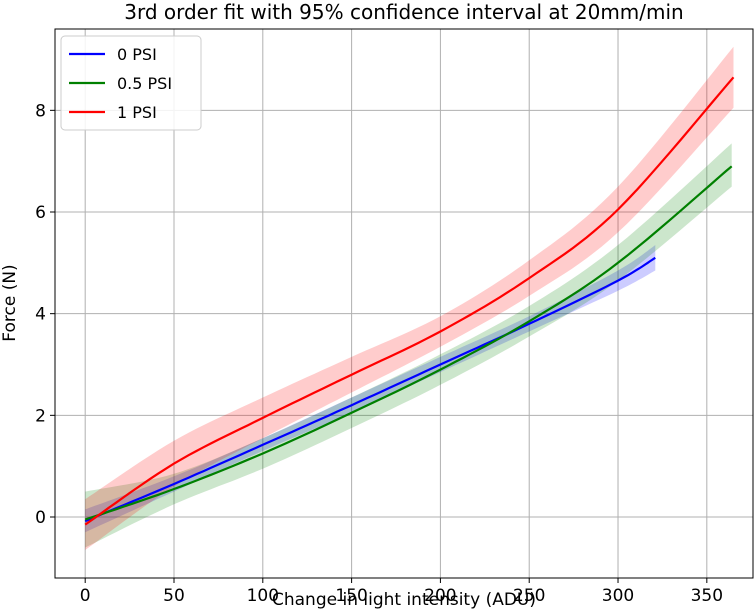 The height and width of the screenshot is (611, 754). Describe the element at coordinates (40, 111) in the screenshot. I see `y-tick-label: 8` at that location.